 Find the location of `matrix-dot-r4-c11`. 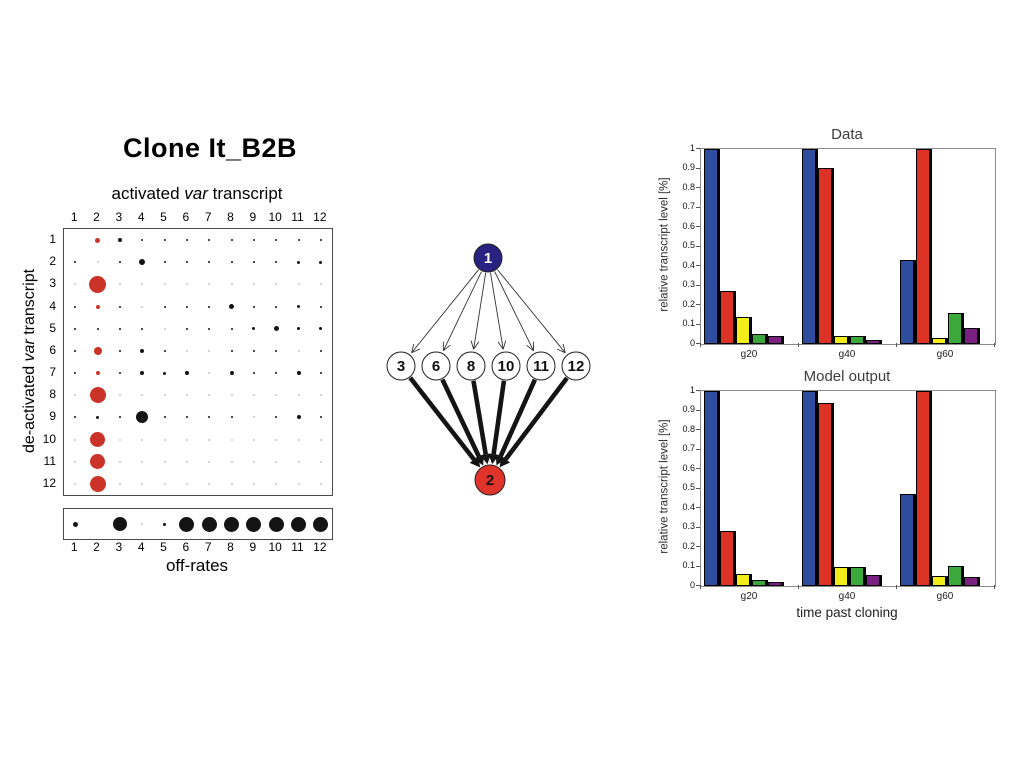

matrix-dot-r4-c11 is located at coordinates (298, 307).